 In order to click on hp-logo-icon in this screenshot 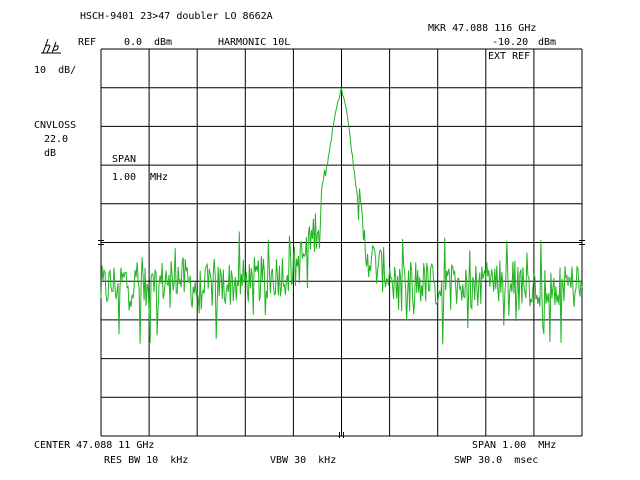, I will do `click(51, 46)`.